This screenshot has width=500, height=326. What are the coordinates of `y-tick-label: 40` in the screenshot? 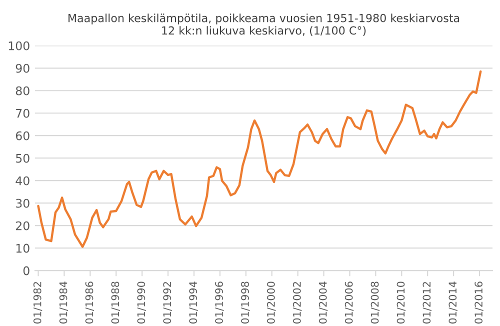 It's located at (23, 181).